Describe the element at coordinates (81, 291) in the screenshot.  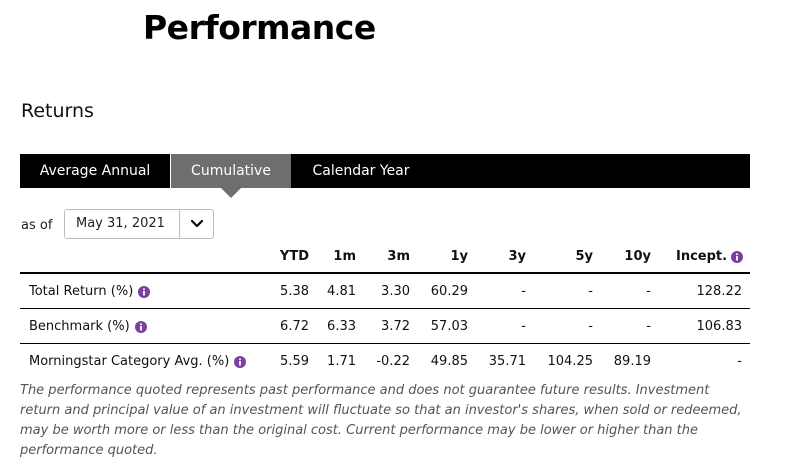
I see `row-label-text: Total Return (%)` at that location.